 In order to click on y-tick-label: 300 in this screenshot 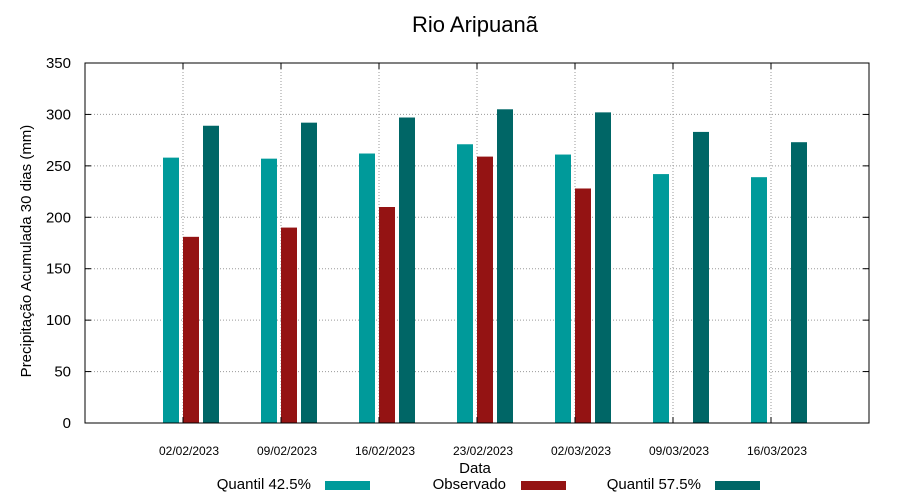, I will do `click(58, 114)`.